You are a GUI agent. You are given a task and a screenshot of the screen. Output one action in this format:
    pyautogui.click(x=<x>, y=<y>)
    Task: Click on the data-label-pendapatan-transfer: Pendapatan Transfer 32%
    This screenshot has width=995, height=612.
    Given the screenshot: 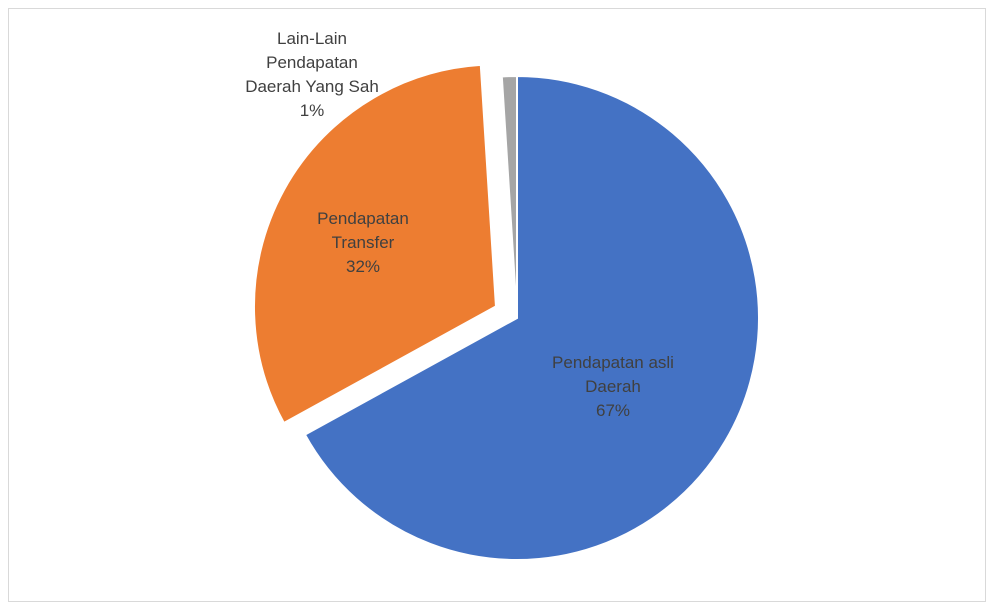 What is the action you would take?
    pyautogui.click(x=363, y=242)
    